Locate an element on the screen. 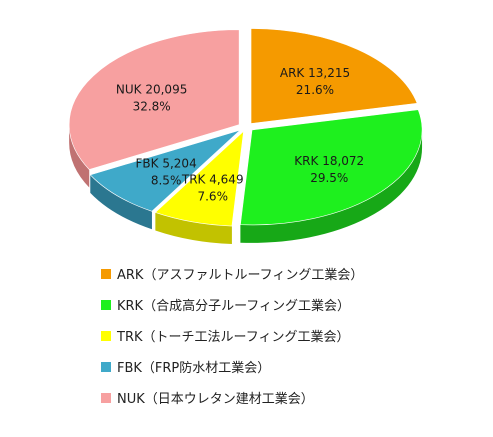  legend-item-trk: TRK（トーチ工法ルーフィング工業会） is located at coordinates (232, 335).